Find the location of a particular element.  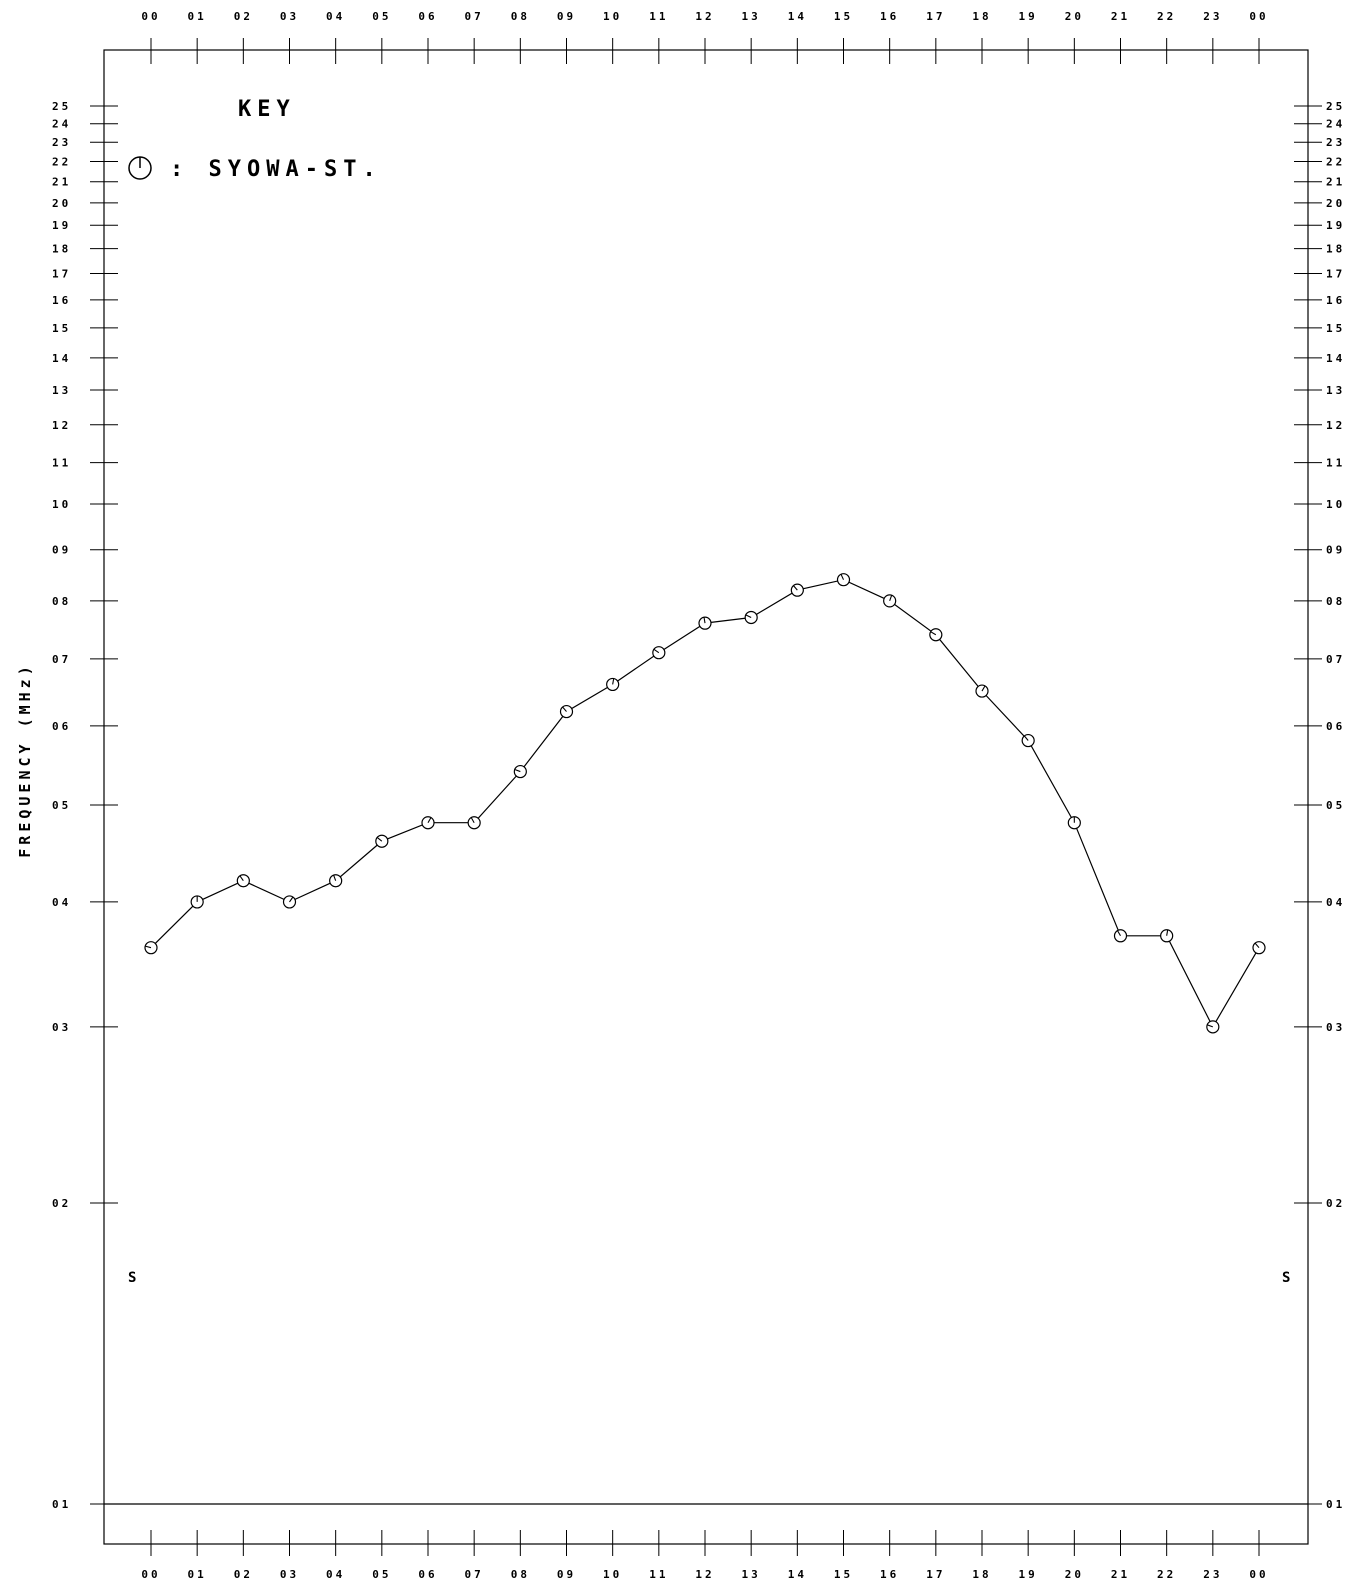

y-tick-label-left: 02 is located at coordinates (61, 1203).